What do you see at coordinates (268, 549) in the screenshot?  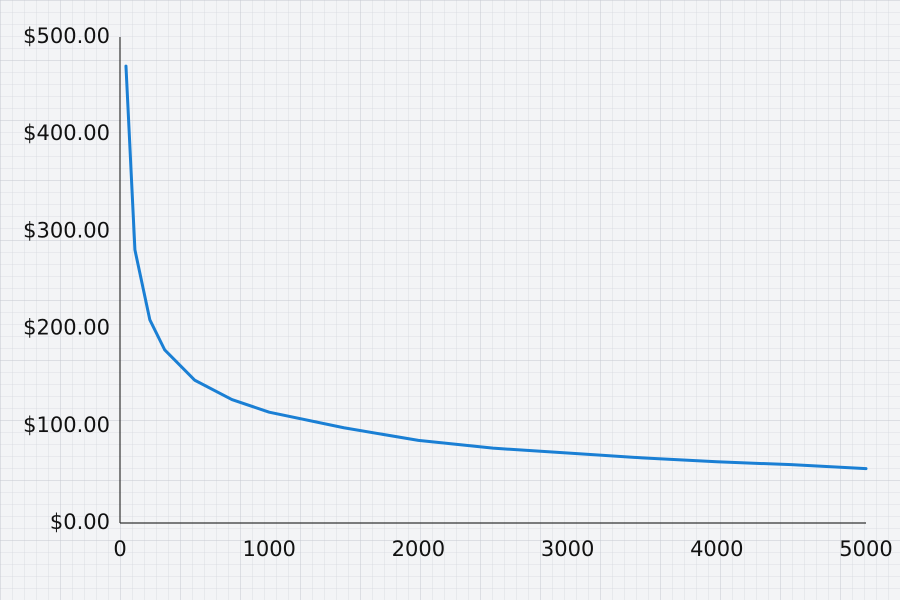 I see `x-tick-label: 1000` at bounding box center [268, 549].